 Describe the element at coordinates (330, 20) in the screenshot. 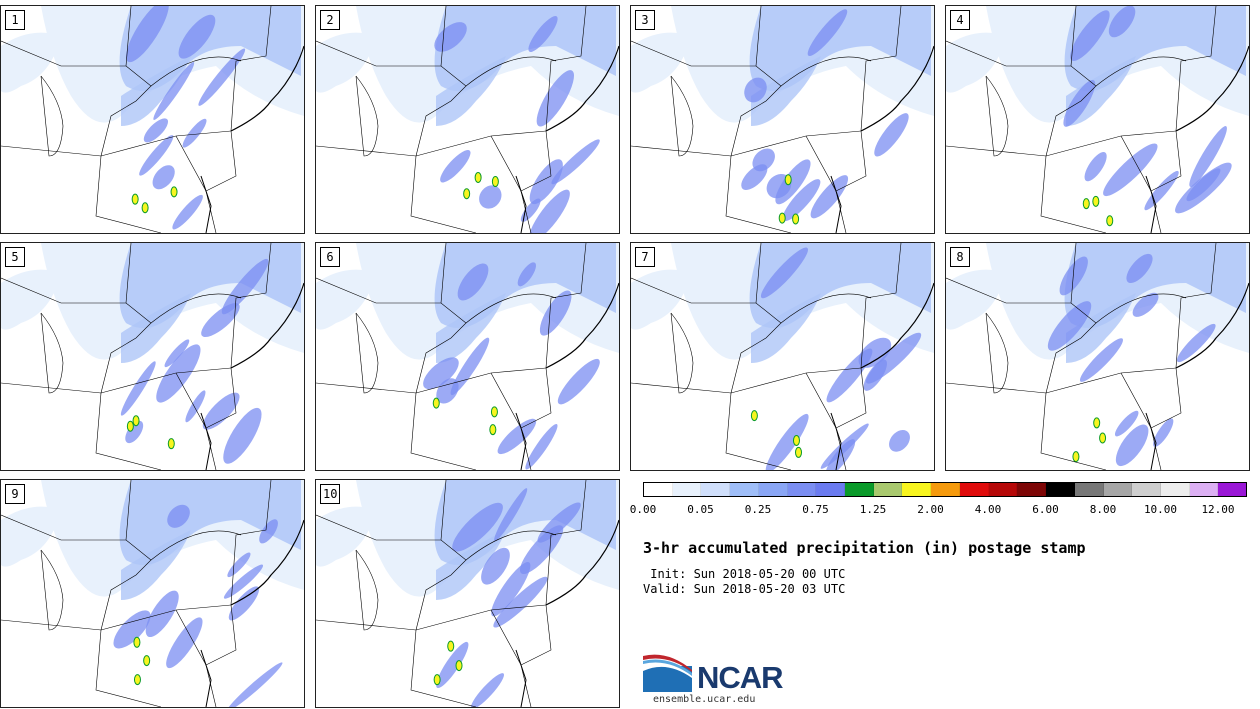

I see `member-number: 2` at that location.